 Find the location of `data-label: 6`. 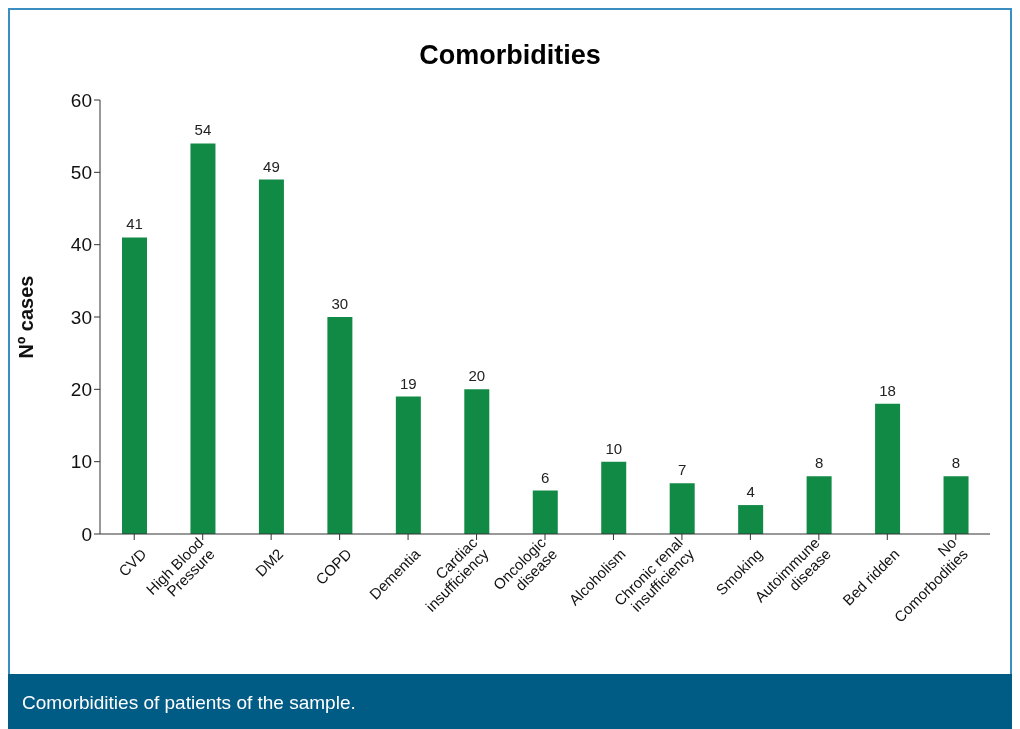

data-label: 6 is located at coordinates (545, 477).